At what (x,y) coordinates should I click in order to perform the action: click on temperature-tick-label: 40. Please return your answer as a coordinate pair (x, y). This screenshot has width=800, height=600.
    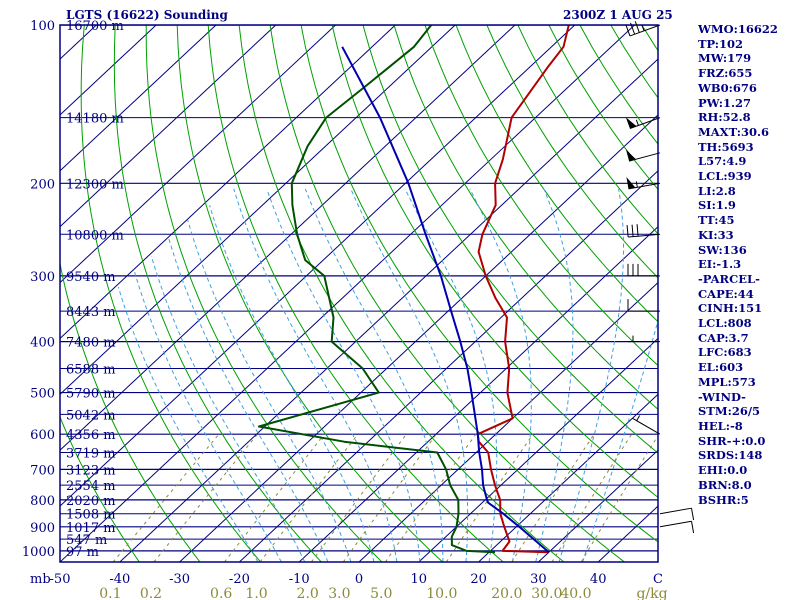
    Looking at the image, I should click on (598, 579).